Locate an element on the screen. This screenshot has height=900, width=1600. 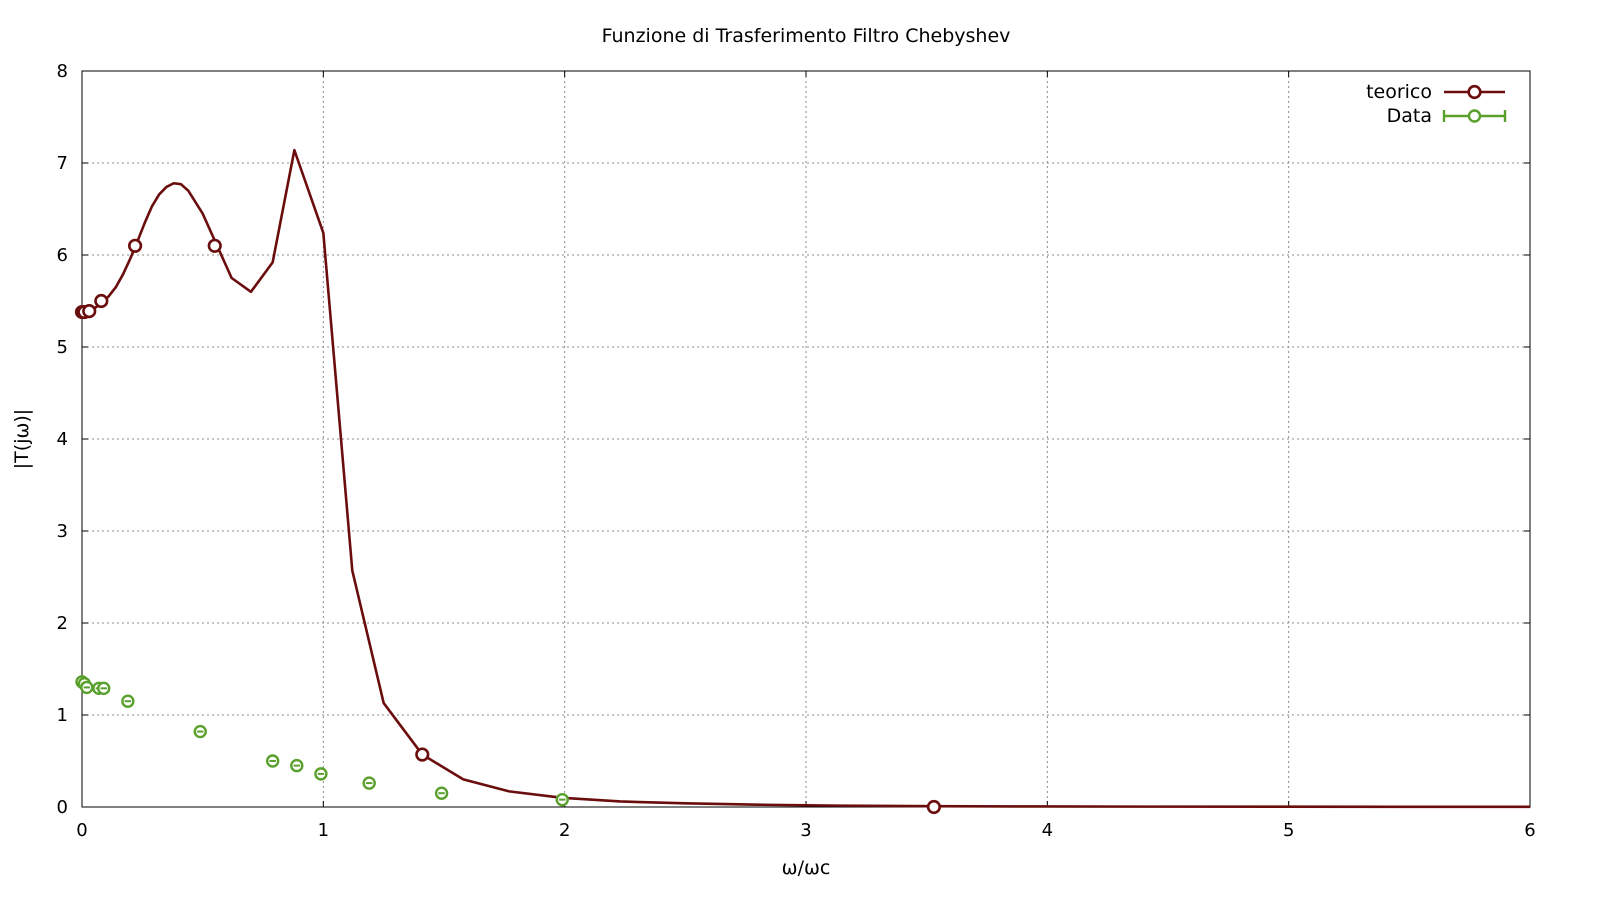
legend-swatch-data-marker is located at coordinates (1474, 116).